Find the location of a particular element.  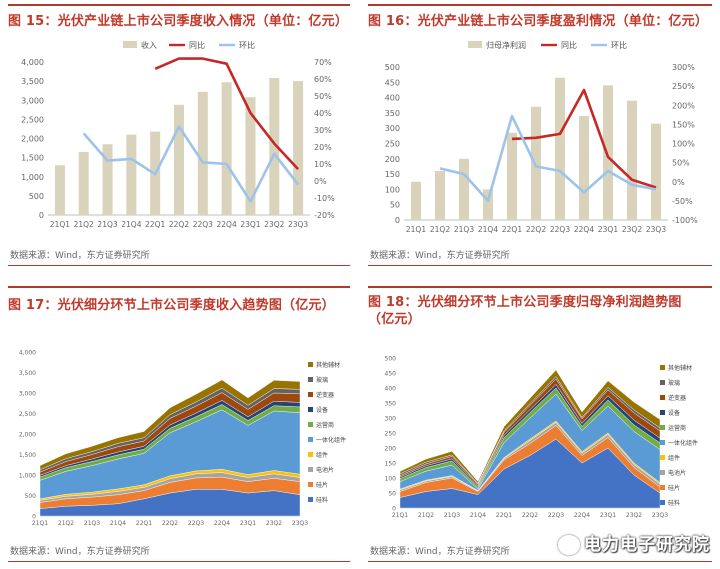

y-tick-label: 350 is located at coordinates (391, 404).